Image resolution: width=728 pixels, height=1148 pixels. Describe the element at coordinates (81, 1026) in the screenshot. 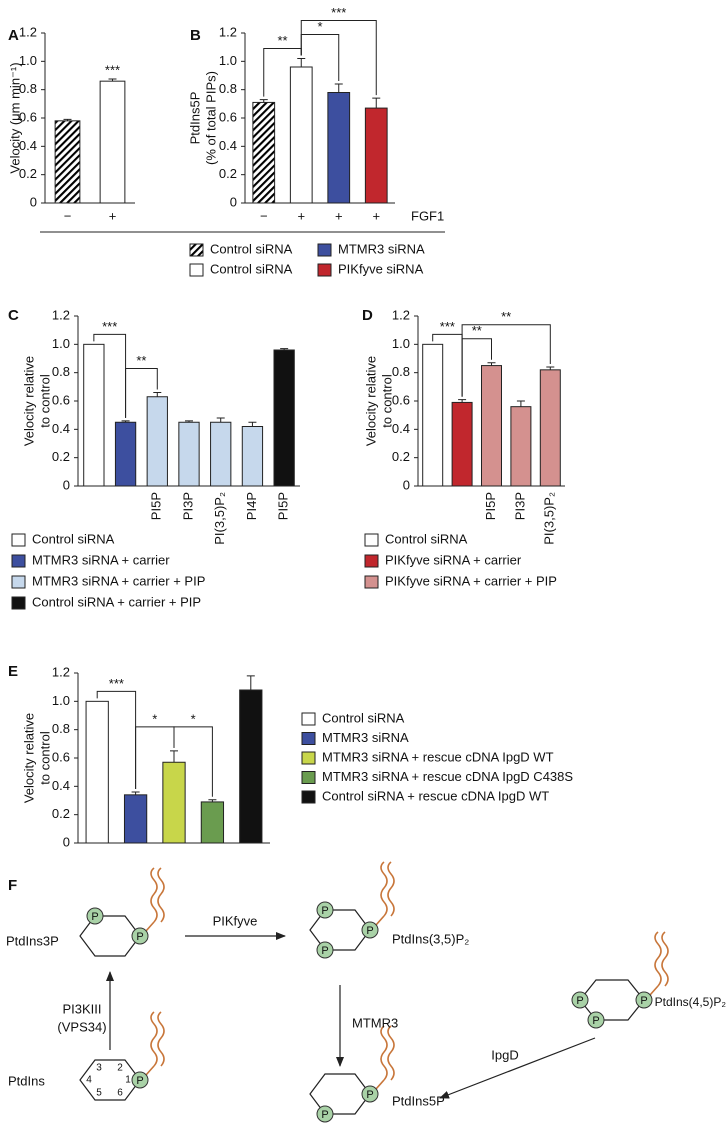

I see `enzyme-label: (VPS34)` at that location.